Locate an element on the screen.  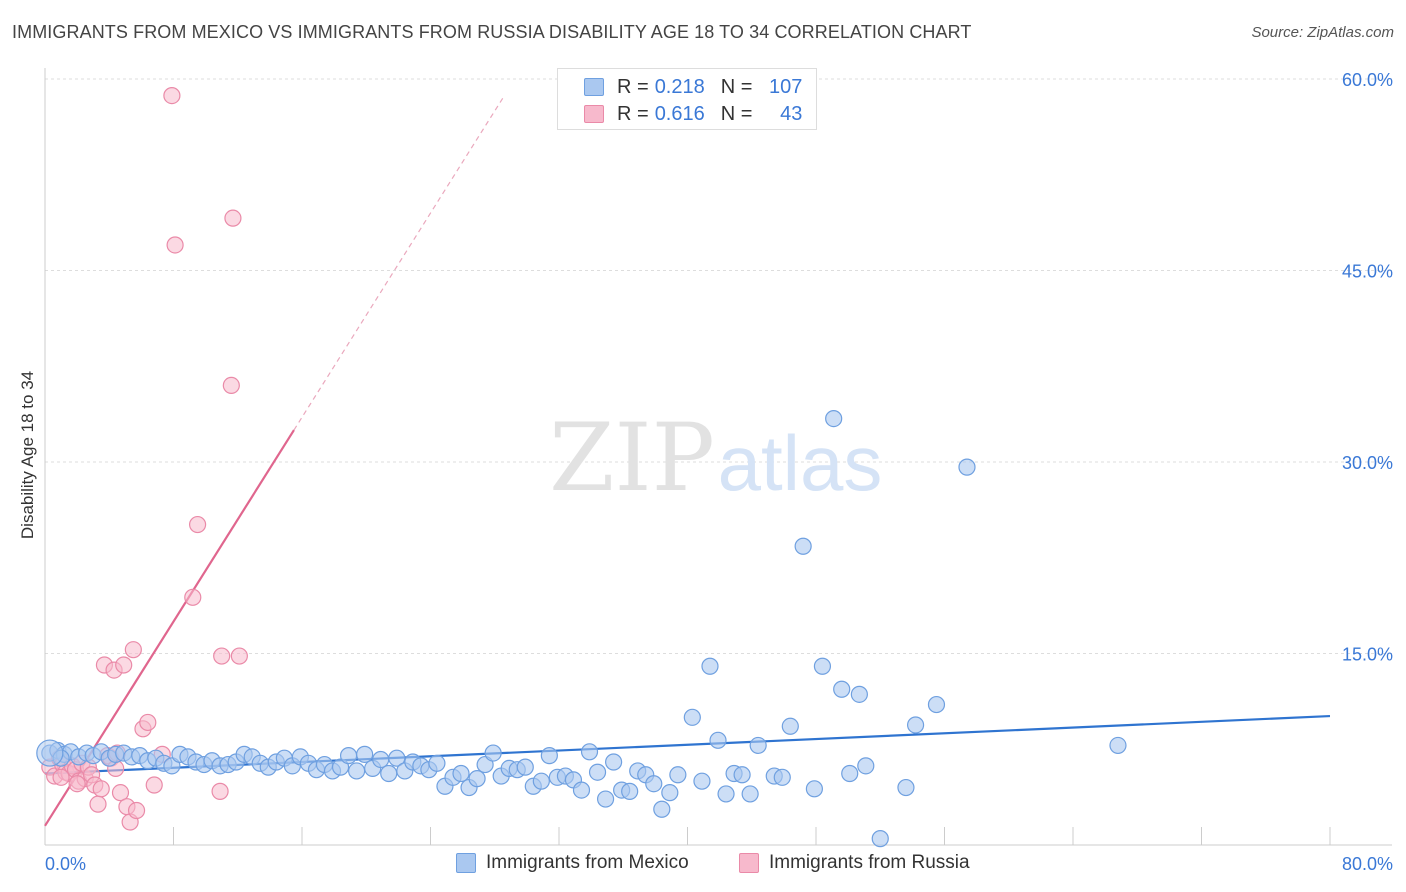
russia-trend-extension is located at coordinates (398, 264).